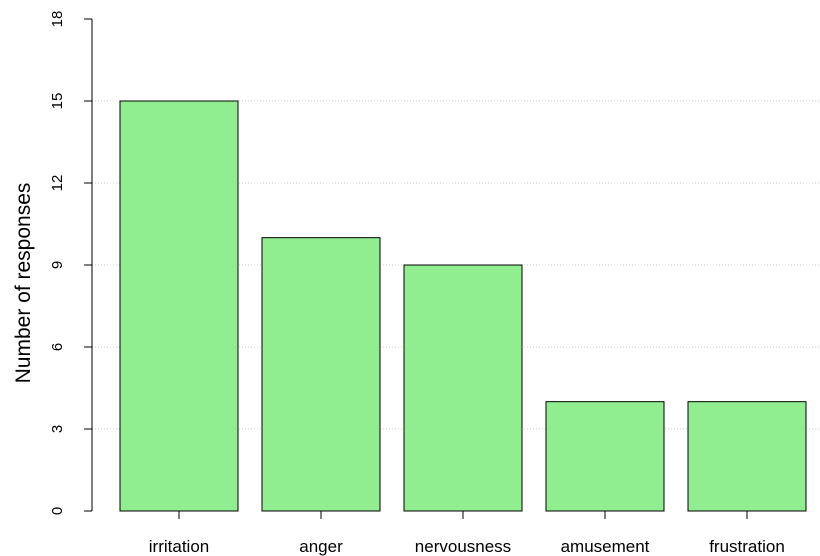 This screenshot has height=556, width=820. I want to click on bar-amusement, so click(605, 456).